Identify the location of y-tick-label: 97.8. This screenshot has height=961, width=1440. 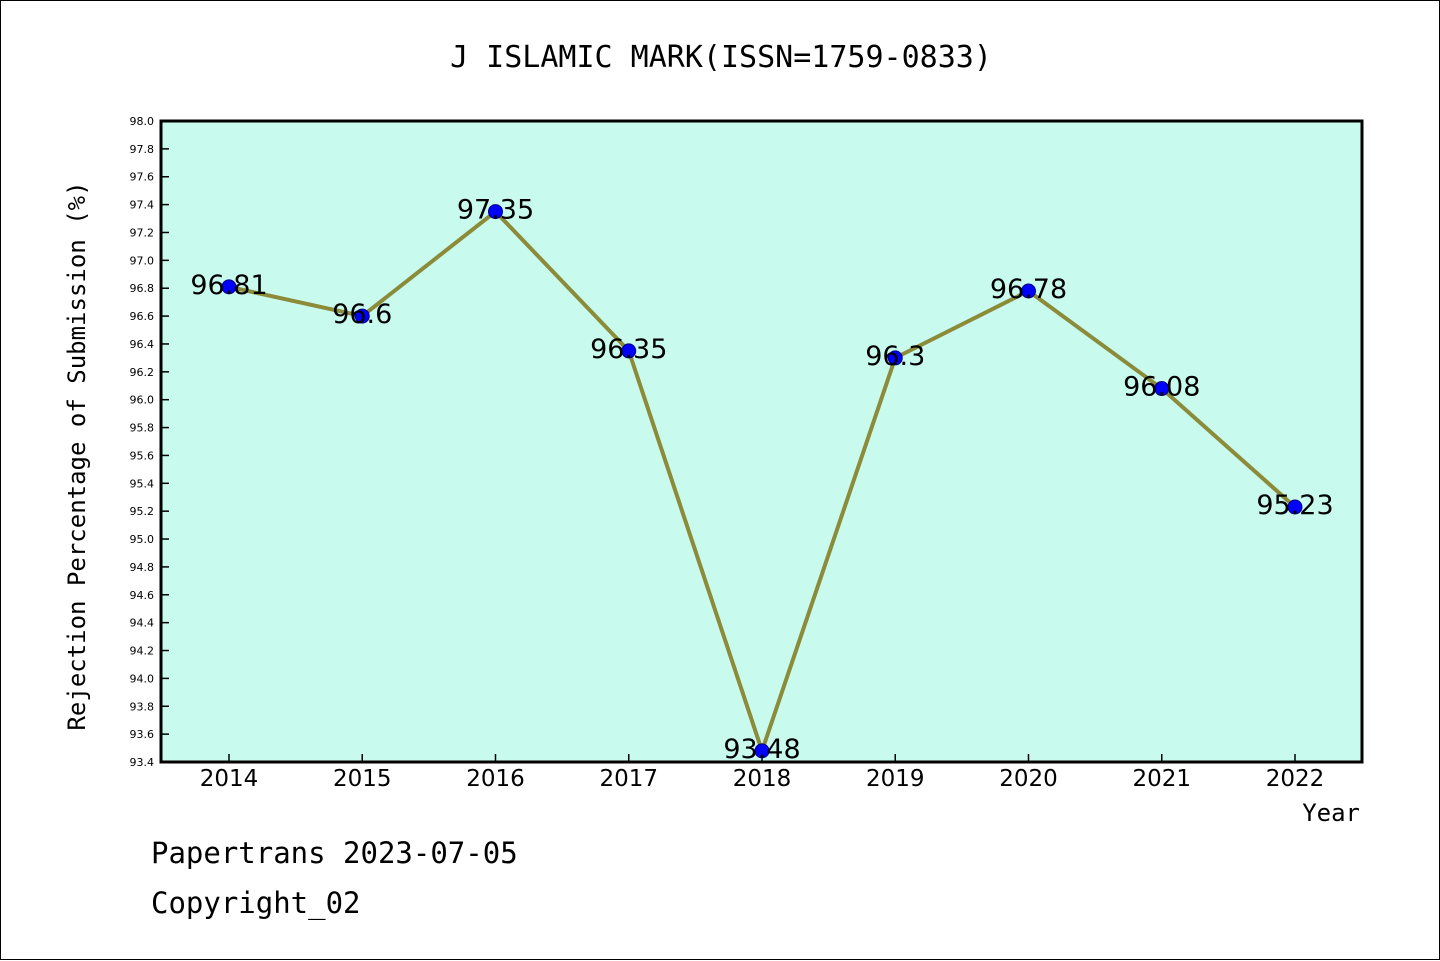
(142, 149).